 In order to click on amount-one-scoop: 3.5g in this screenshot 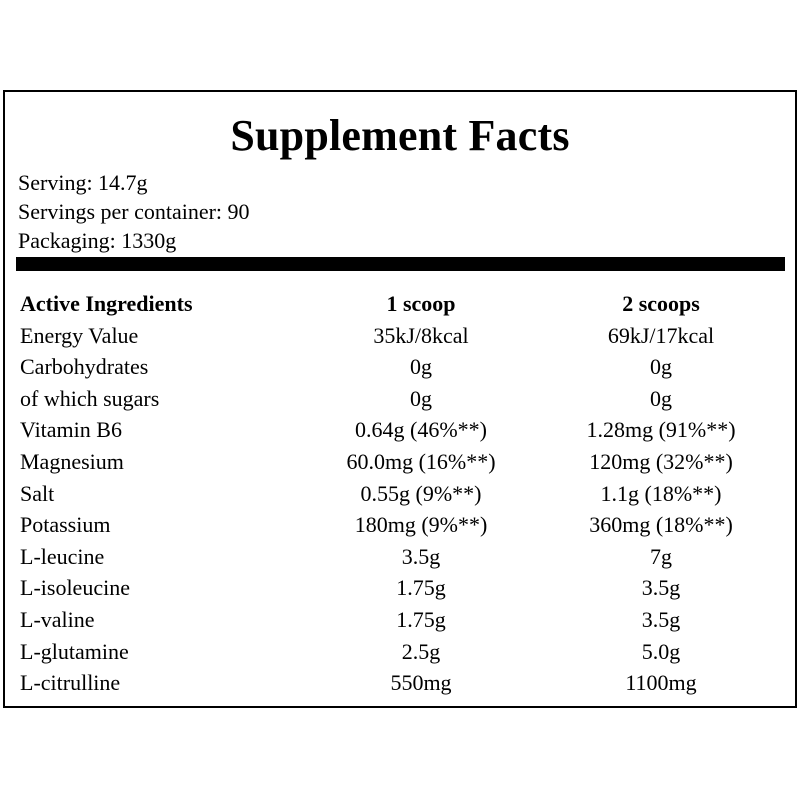, I will do `click(421, 556)`.